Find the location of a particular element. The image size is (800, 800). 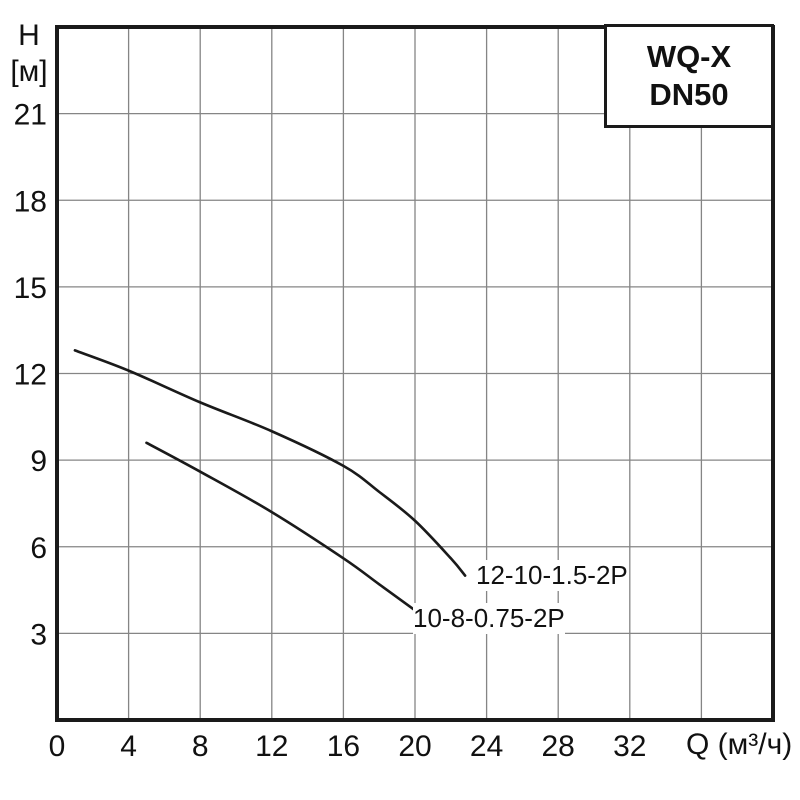

curve-label-12-10-1-5-2p: 12-10-1.5-2P is located at coordinates (552, 575).